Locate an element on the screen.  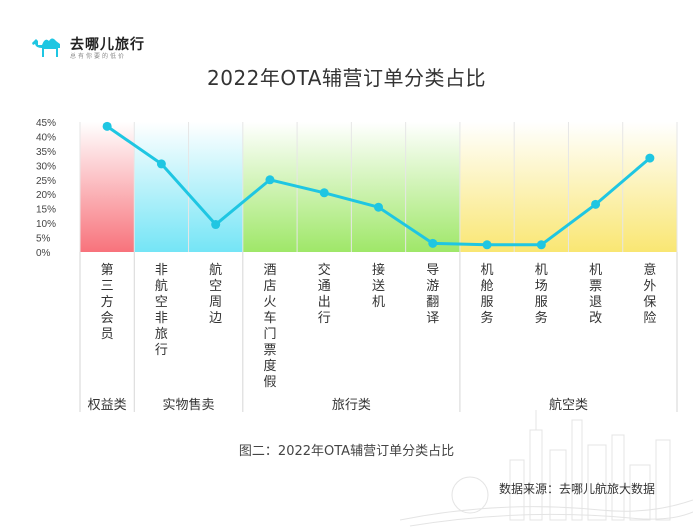
data-source: 数据来源：去哪儿航旅大数据 is located at coordinates (576, 489).